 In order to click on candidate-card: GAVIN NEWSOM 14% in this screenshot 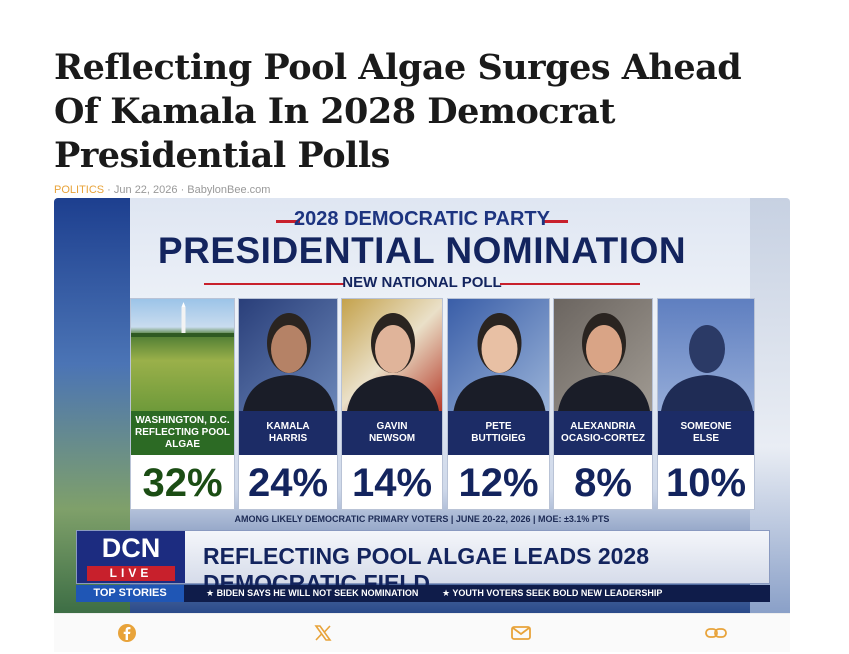, I will do `click(392, 404)`.